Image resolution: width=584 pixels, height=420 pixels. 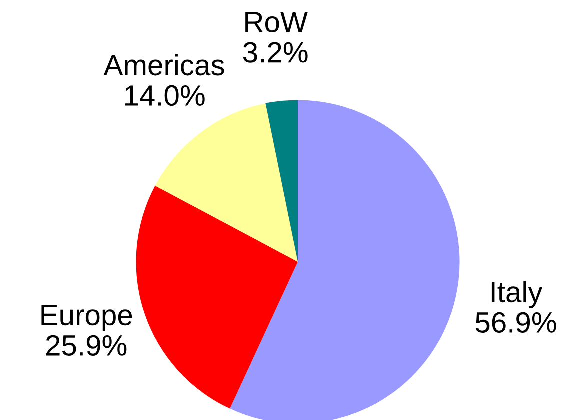 What do you see at coordinates (87, 318) in the screenshot?
I see `slice-label: Europe` at bounding box center [87, 318].